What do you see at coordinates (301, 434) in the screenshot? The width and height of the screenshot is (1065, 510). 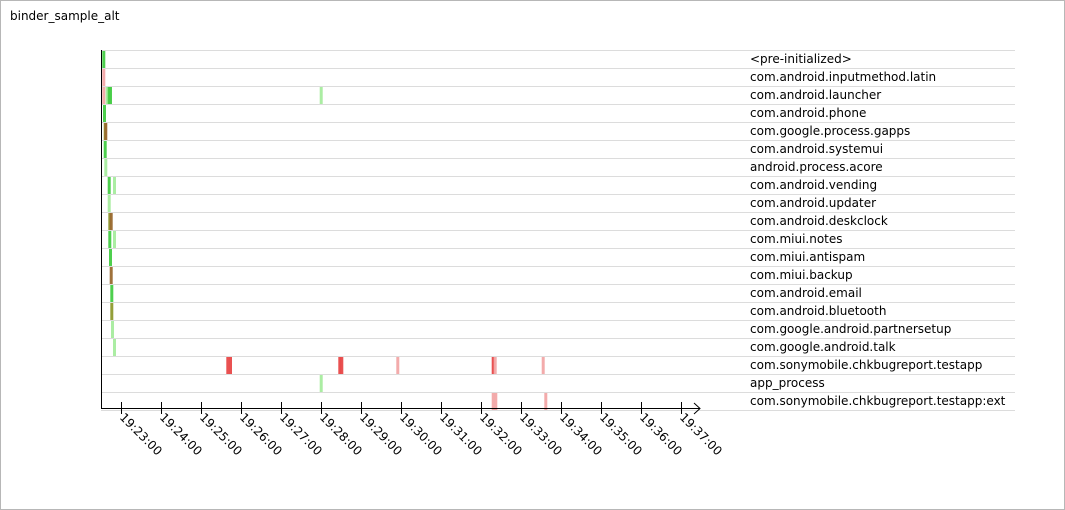 I see `x-tick-label: 19:27:00` at bounding box center [301, 434].